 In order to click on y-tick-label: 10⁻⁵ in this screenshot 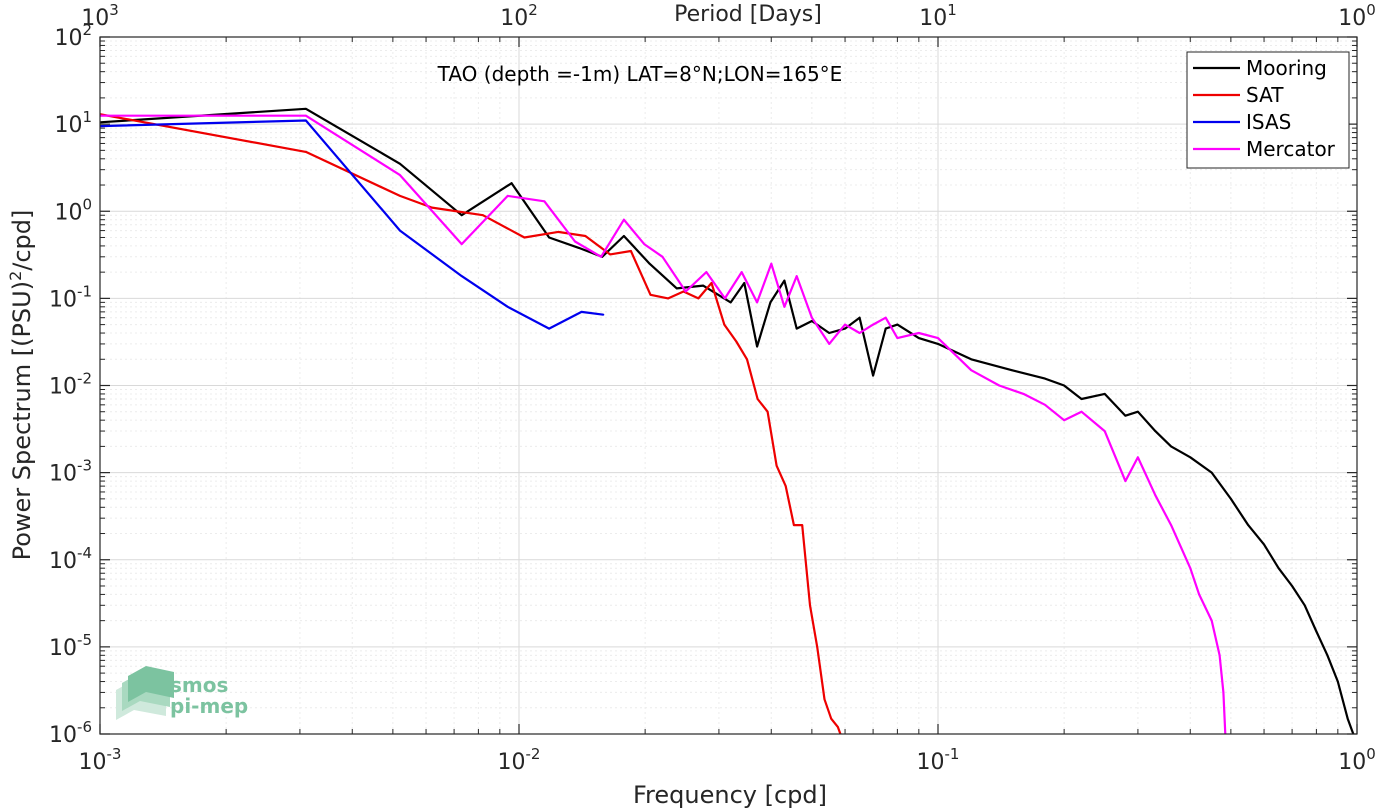, I will do `click(70, 646)`.